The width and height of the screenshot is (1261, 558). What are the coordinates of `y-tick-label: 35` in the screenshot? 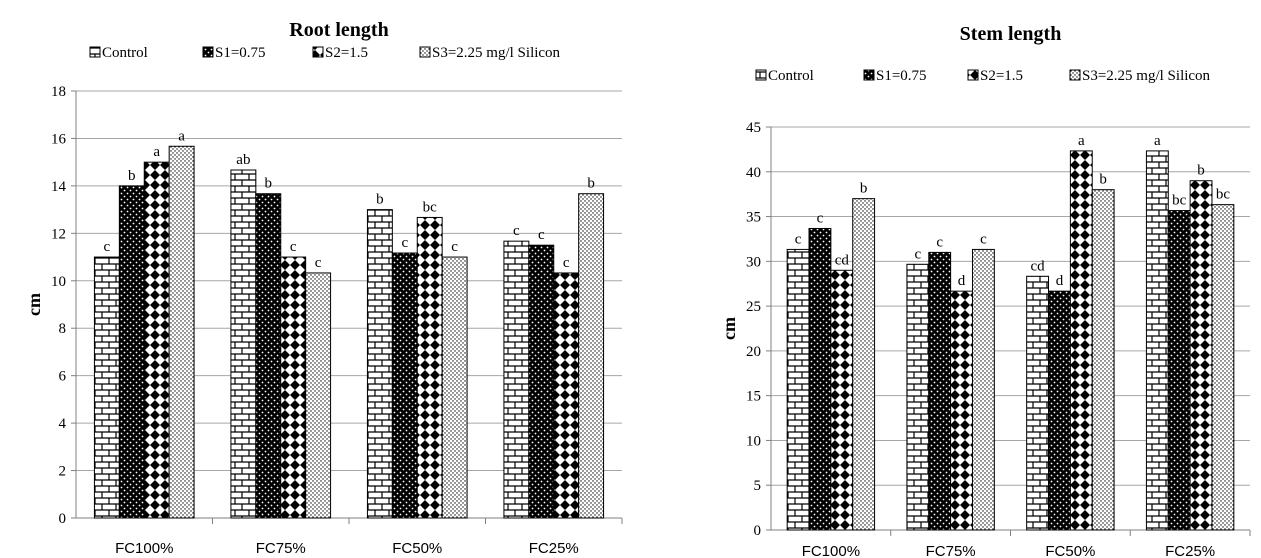 It's located at (753, 218).